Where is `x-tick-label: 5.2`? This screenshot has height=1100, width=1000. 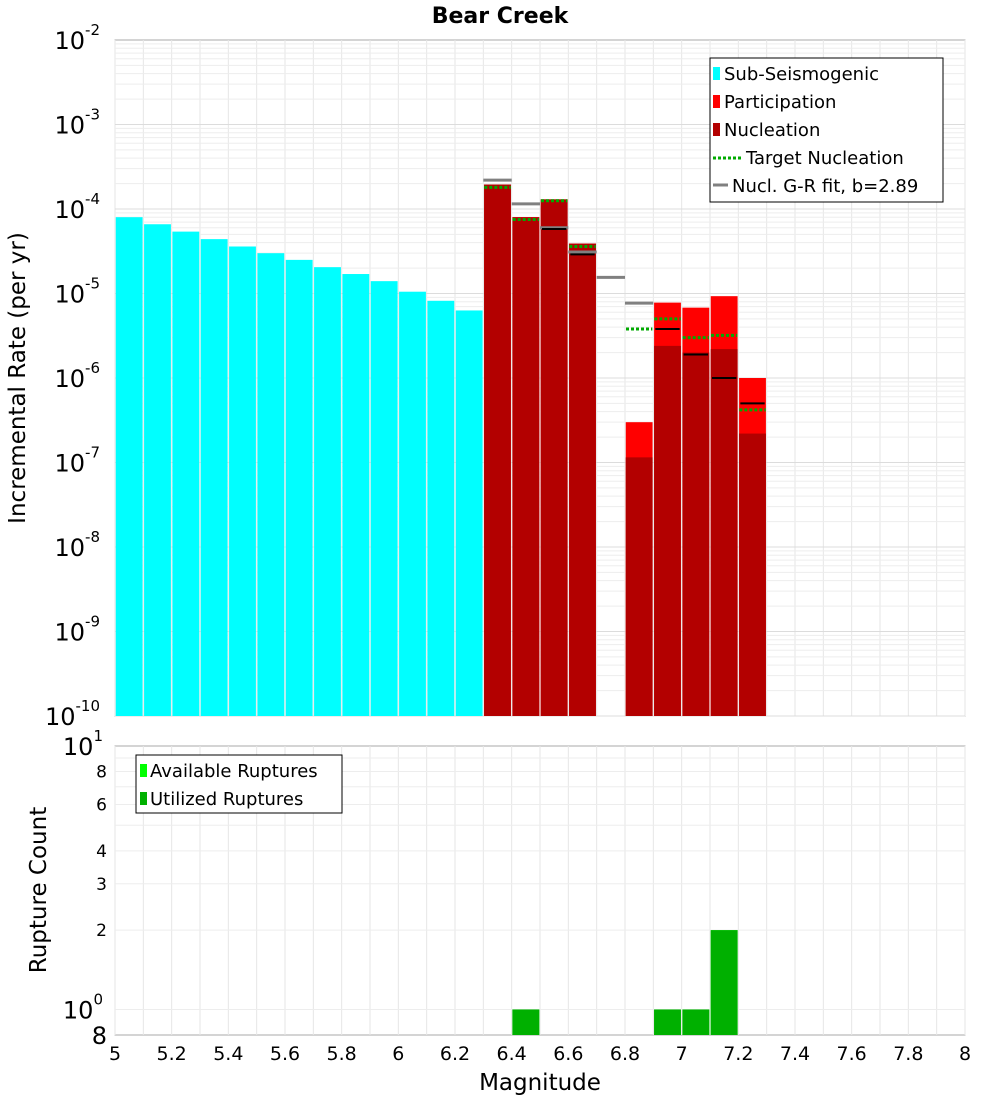 x-tick-label: 5.2 is located at coordinates (172, 1054).